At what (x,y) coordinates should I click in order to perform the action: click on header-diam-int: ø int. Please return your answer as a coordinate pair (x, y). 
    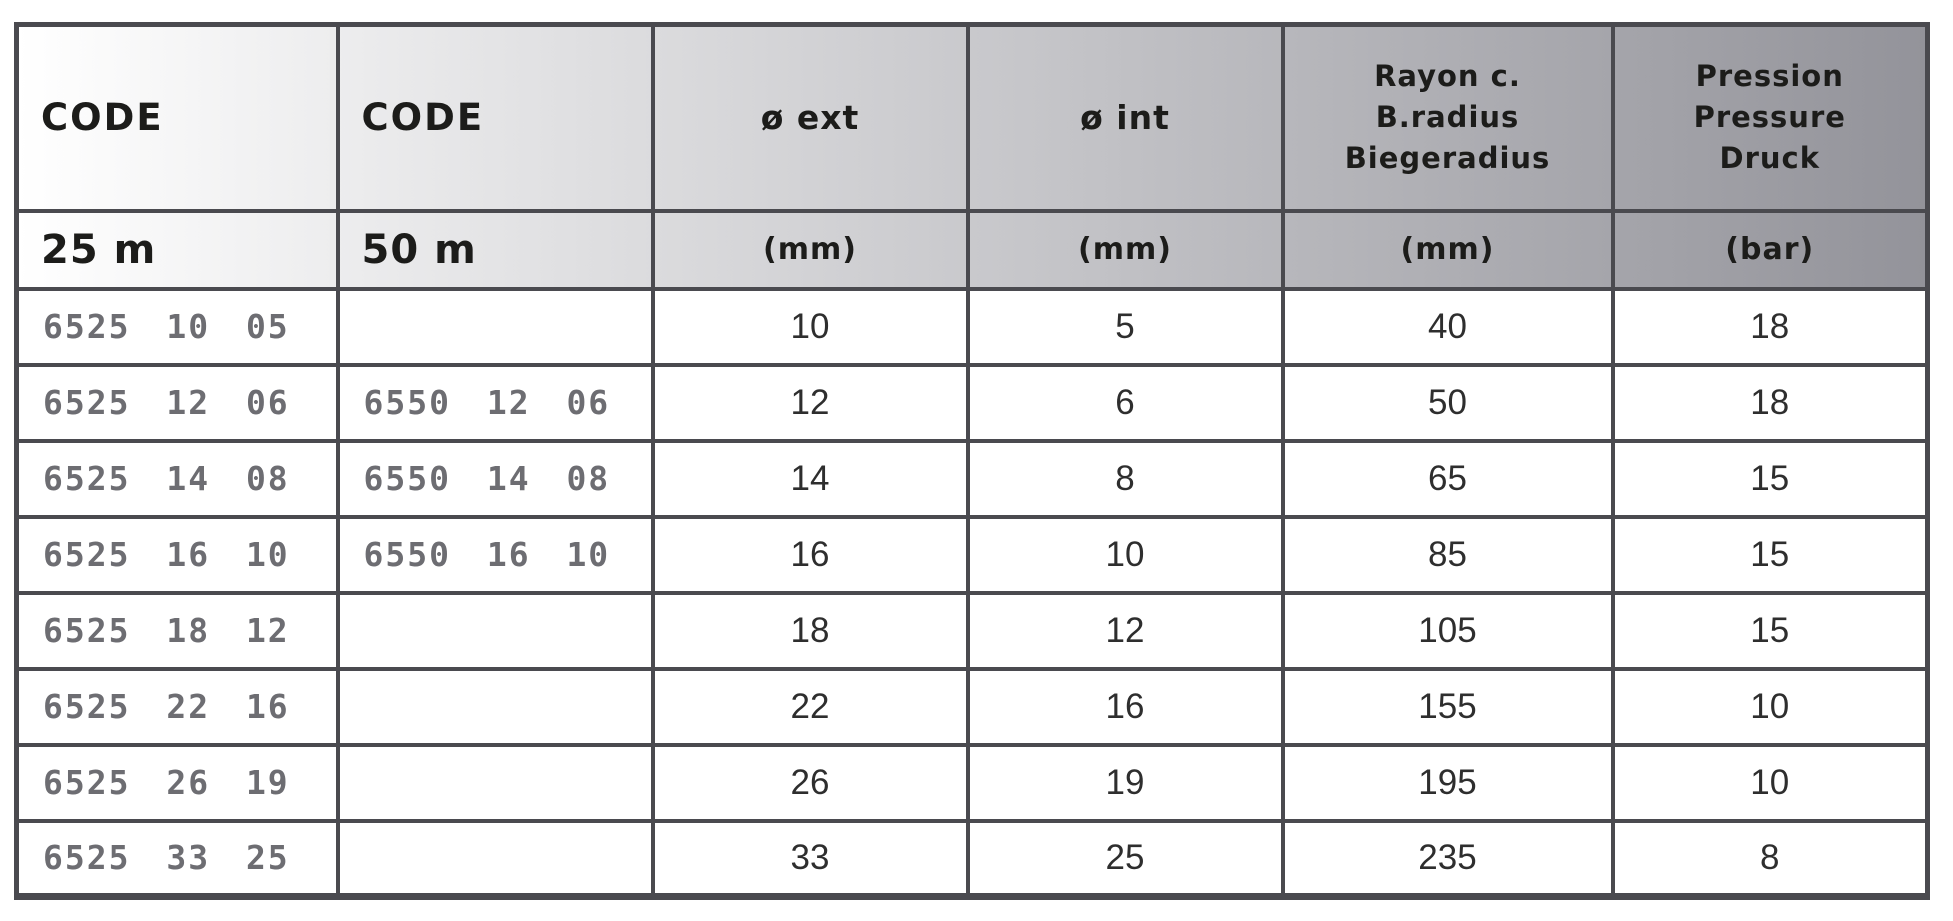
    Looking at the image, I should click on (1125, 117).